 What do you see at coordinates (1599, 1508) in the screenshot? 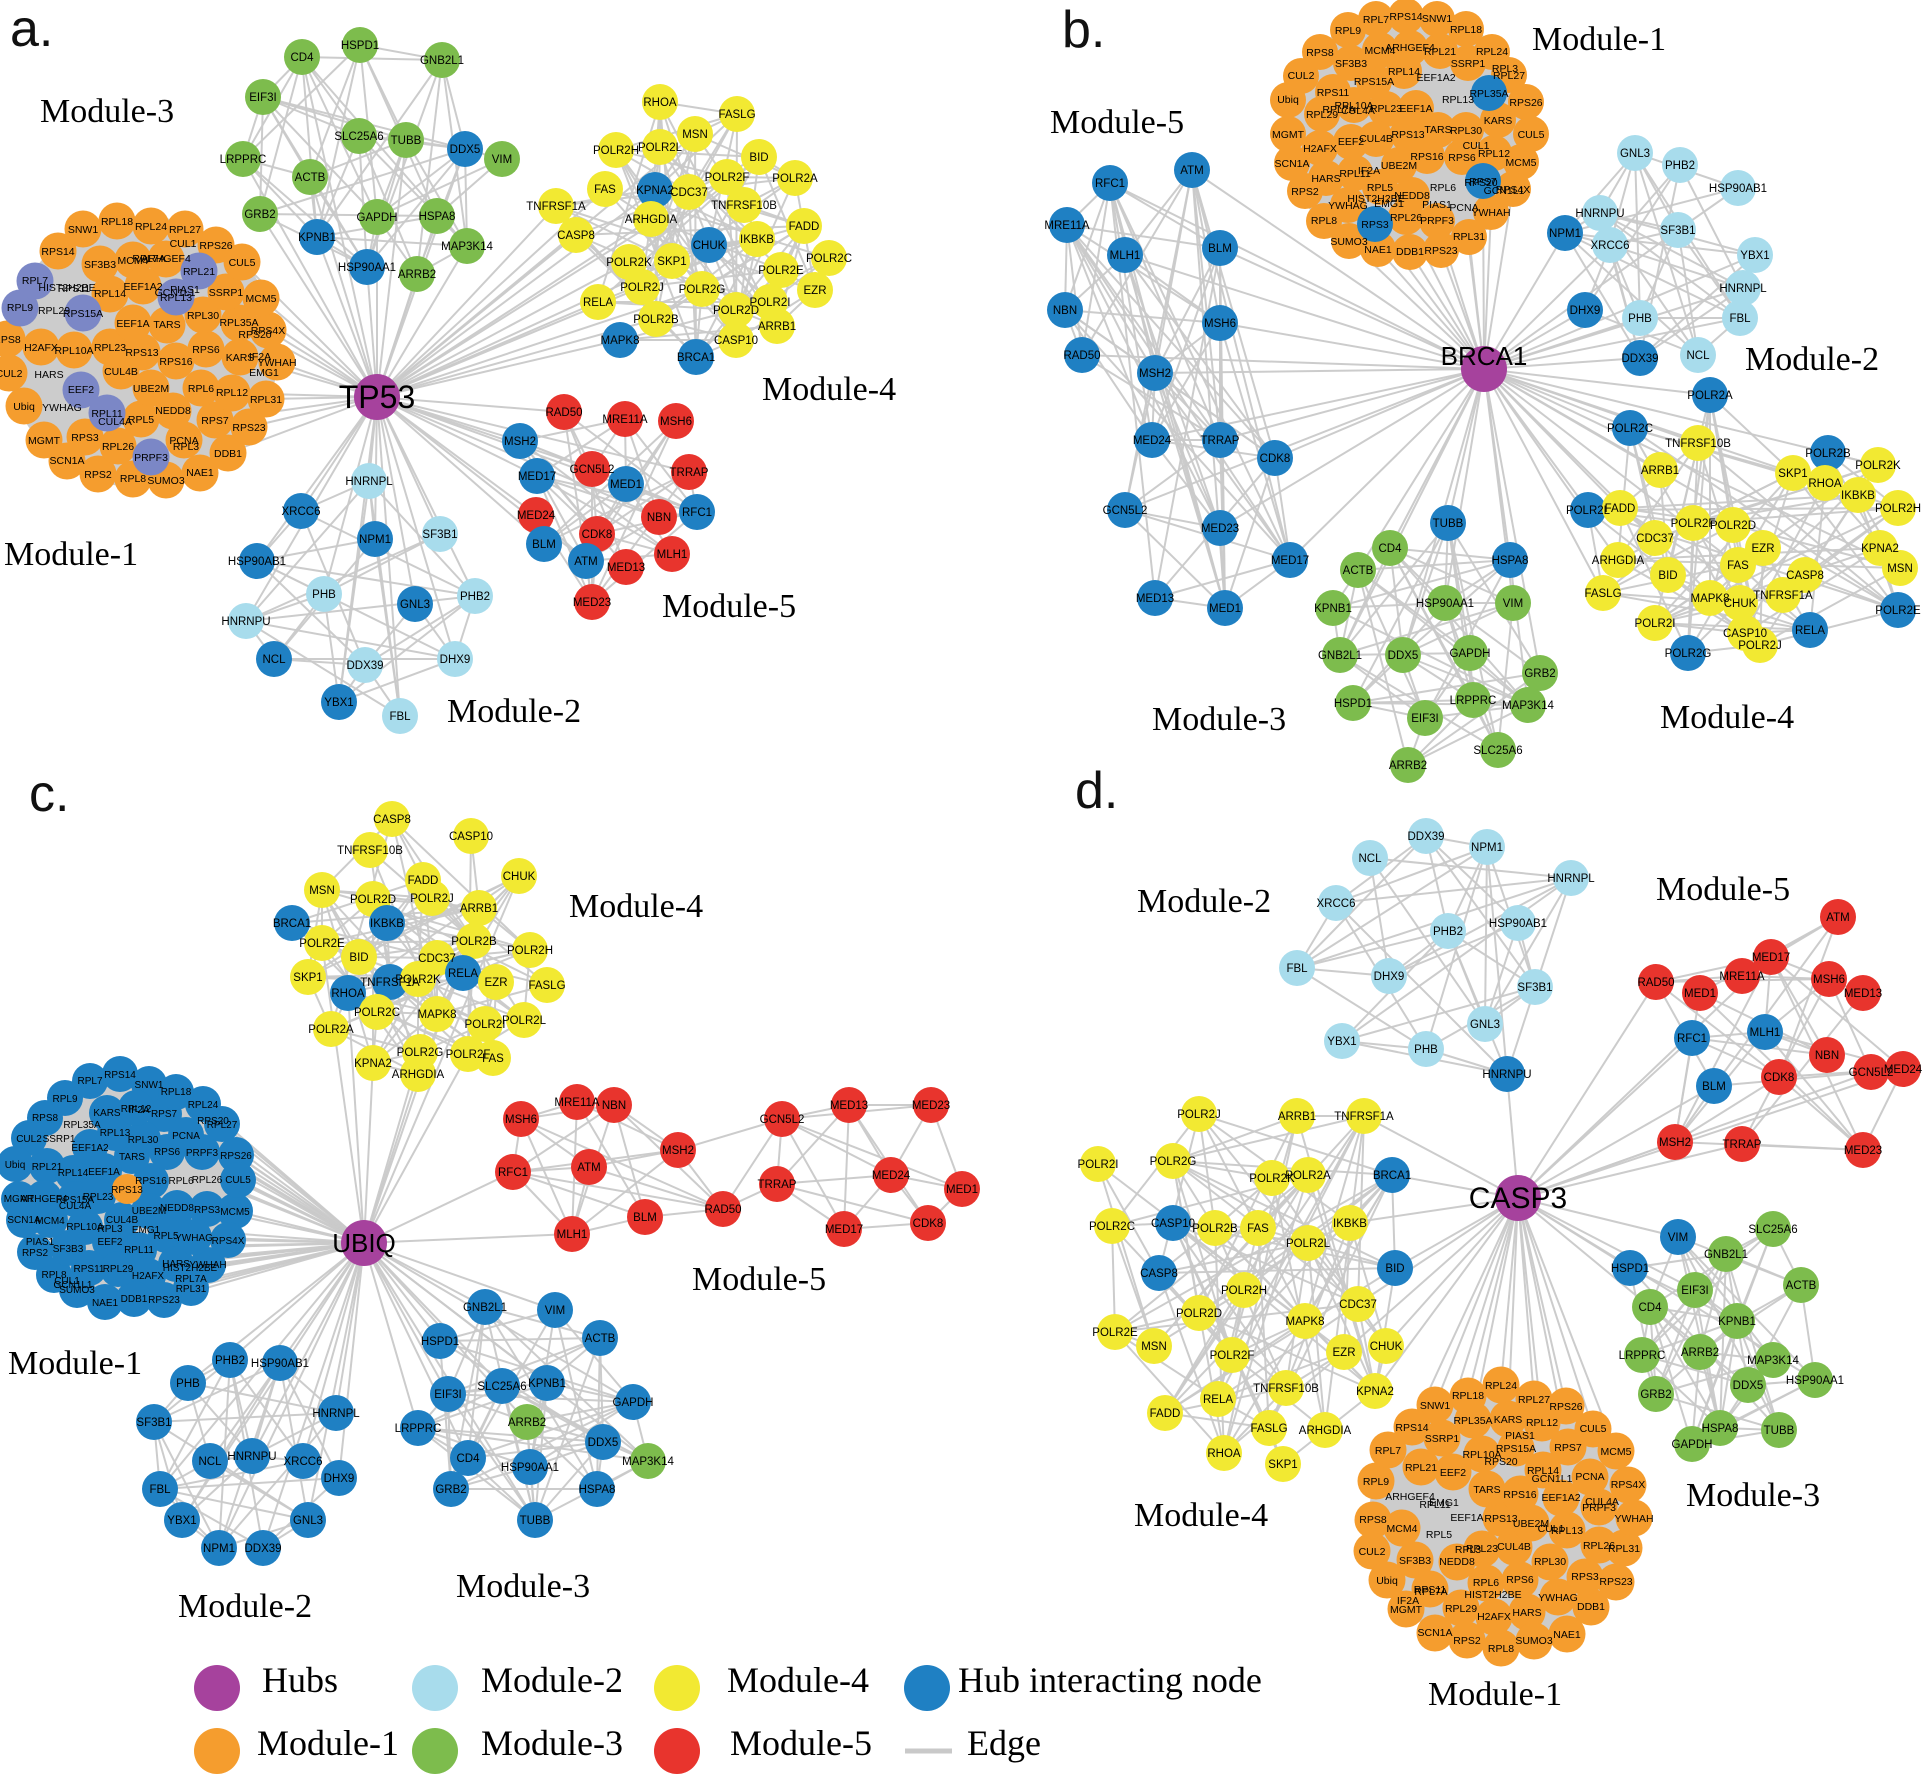
I see `svg-text: PRPF3` at bounding box center [1599, 1508].